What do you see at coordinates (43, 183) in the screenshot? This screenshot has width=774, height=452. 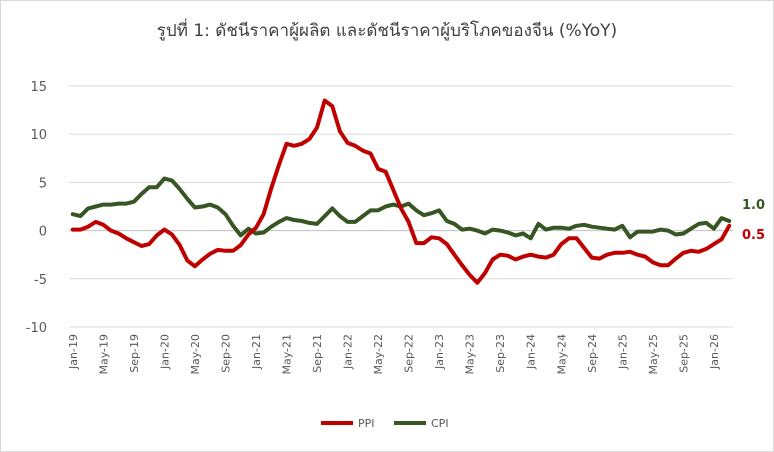 I see `y-tick-label: 5` at bounding box center [43, 183].